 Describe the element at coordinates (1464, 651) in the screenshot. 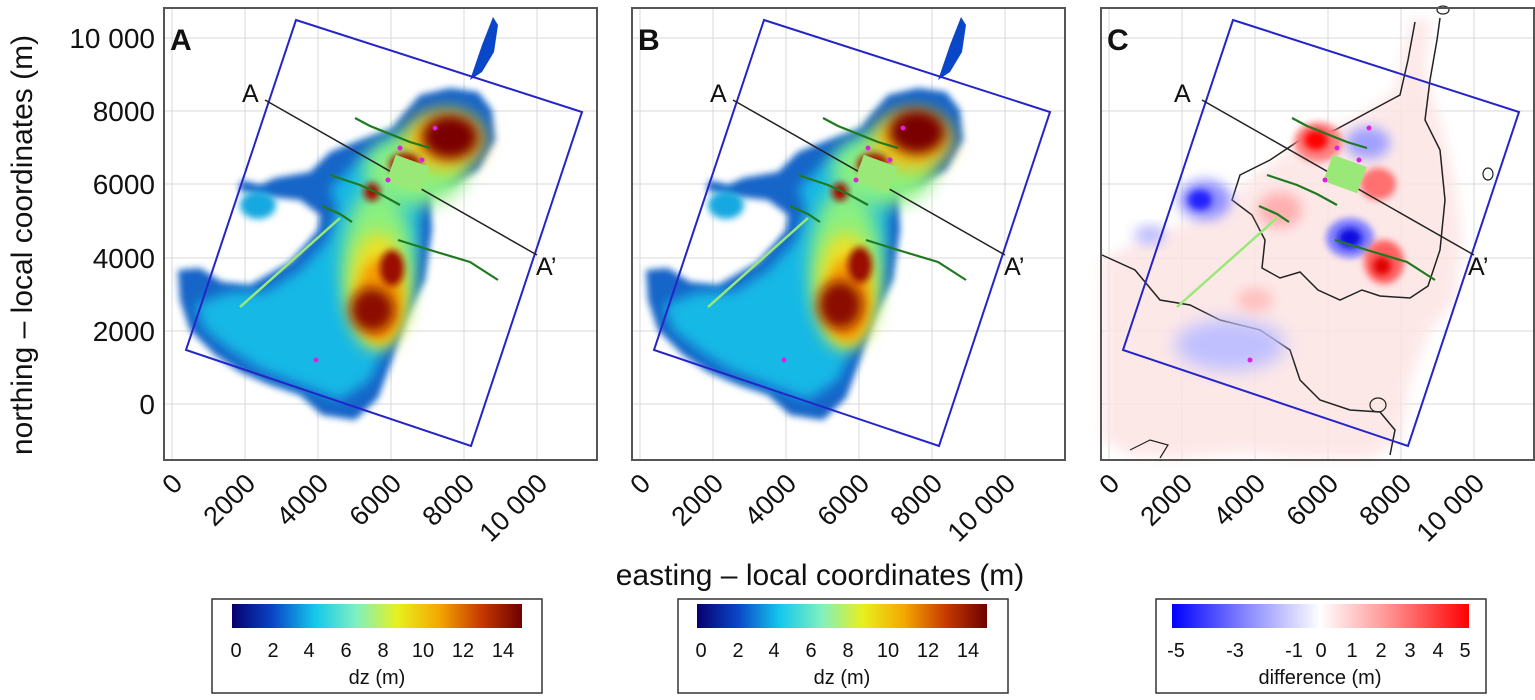

I see `colorbar-tick-label: 5` at that location.